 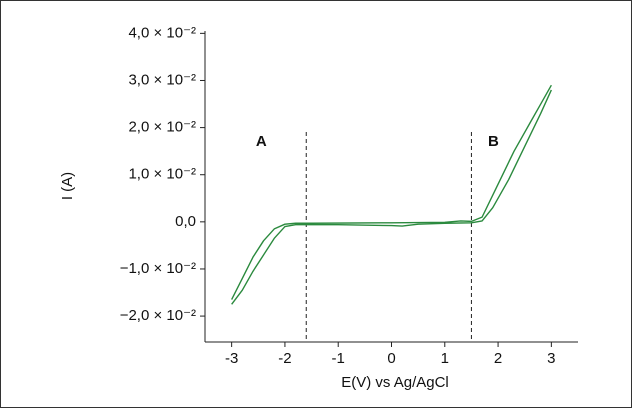 I want to click on y-tick-label: −2,0 × 10⁻², so click(x=158, y=315).